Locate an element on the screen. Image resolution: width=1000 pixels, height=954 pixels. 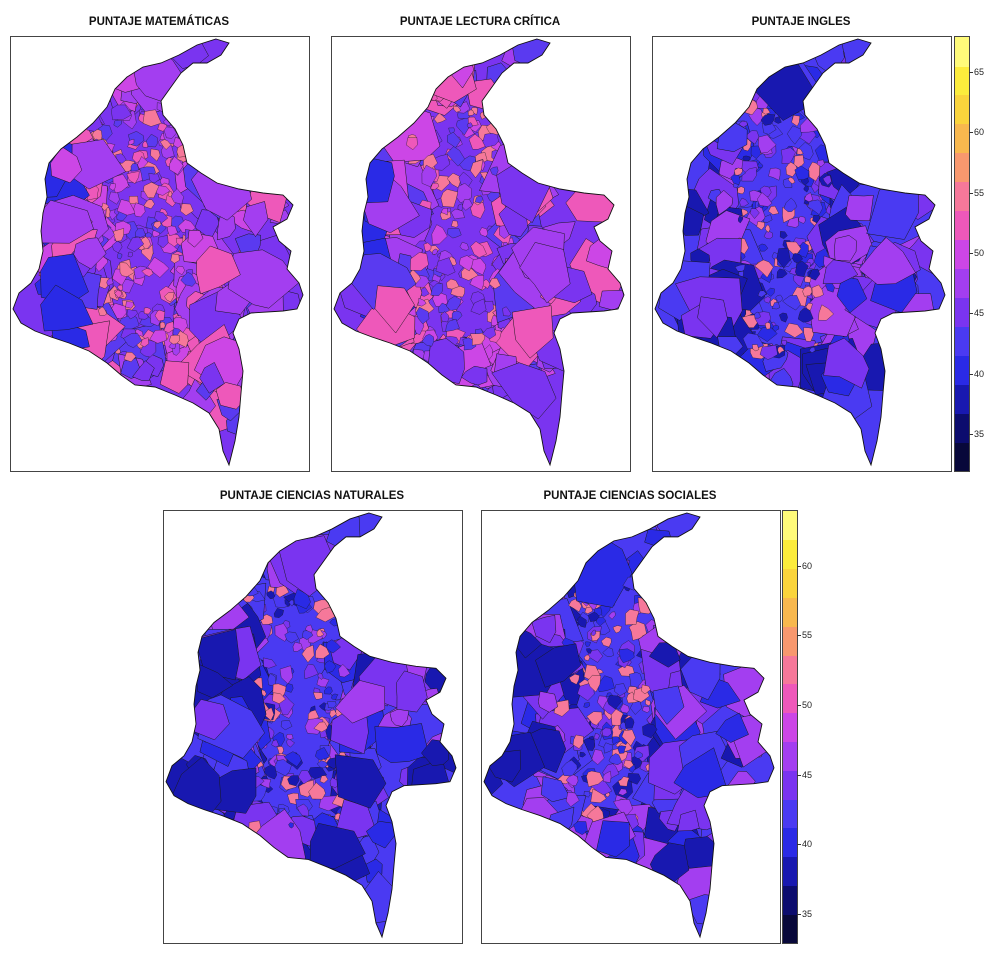
map-panel-ciencias-sociales is located at coordinates (631, 727).